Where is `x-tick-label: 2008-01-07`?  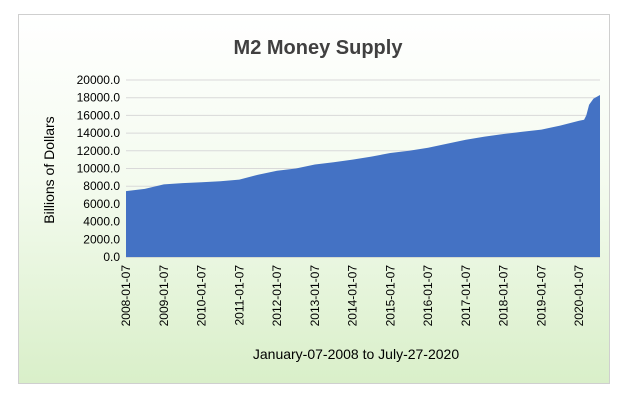 x-tick-label: 2008-01-07 is located at coordinates (126, 296).